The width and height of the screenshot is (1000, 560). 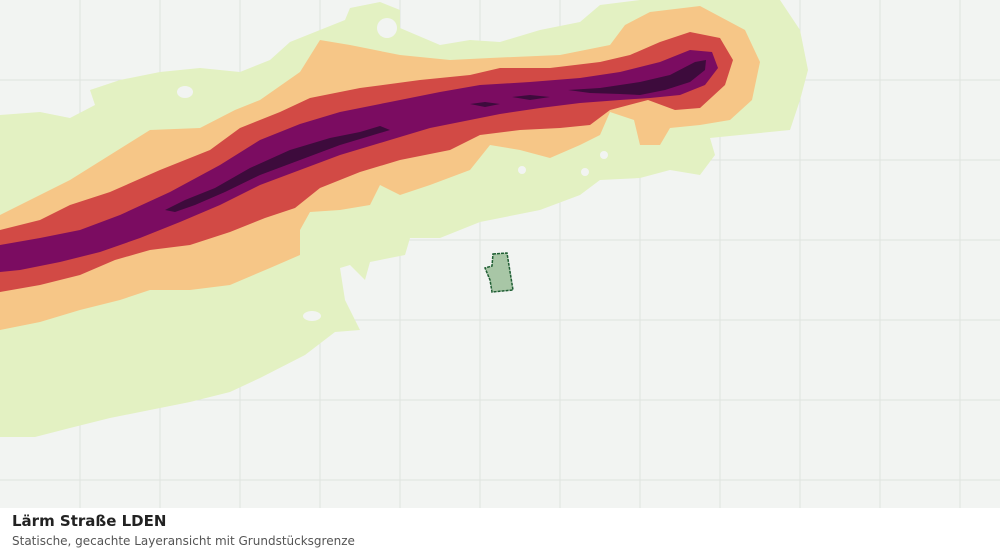 I want to click on parcel-boundary, so click(x=498, y=272).